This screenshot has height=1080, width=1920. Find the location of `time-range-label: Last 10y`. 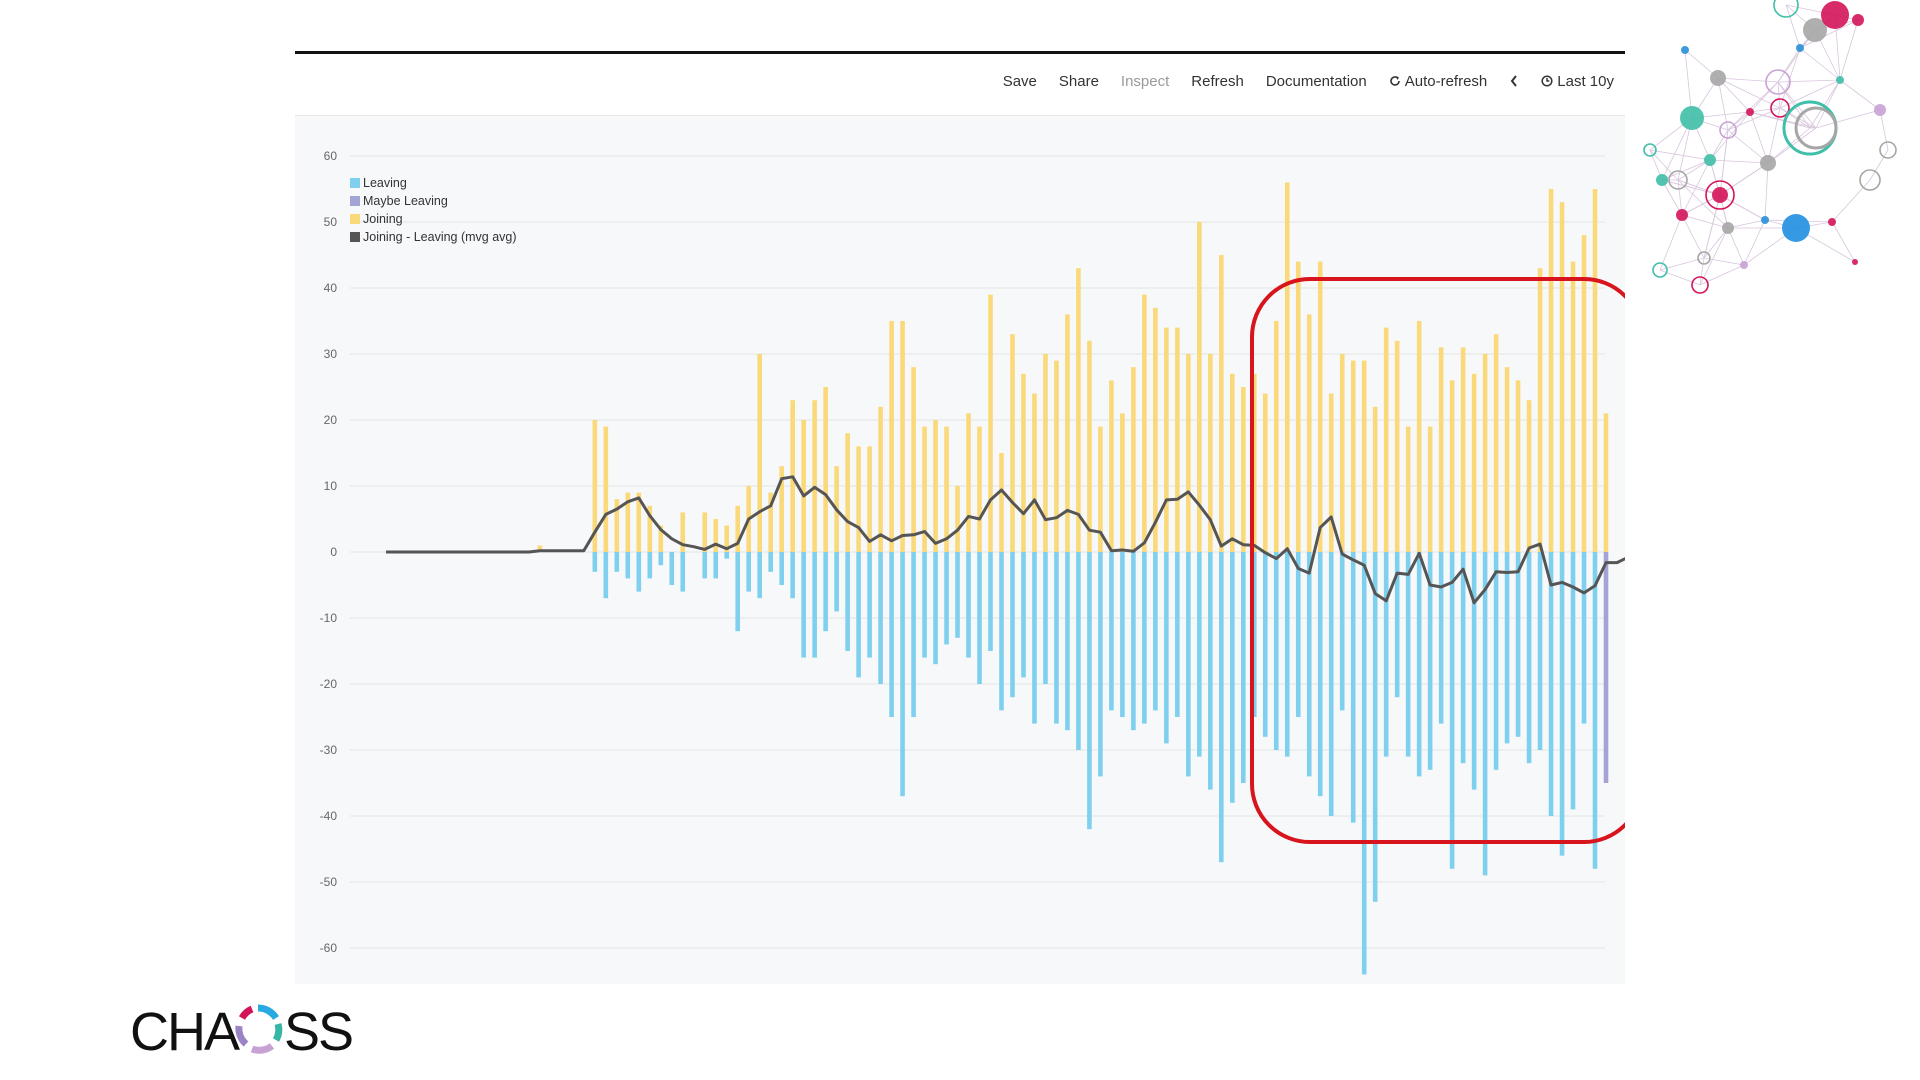

time-range-label: Last 10y is located at coordinates (1585, 81).